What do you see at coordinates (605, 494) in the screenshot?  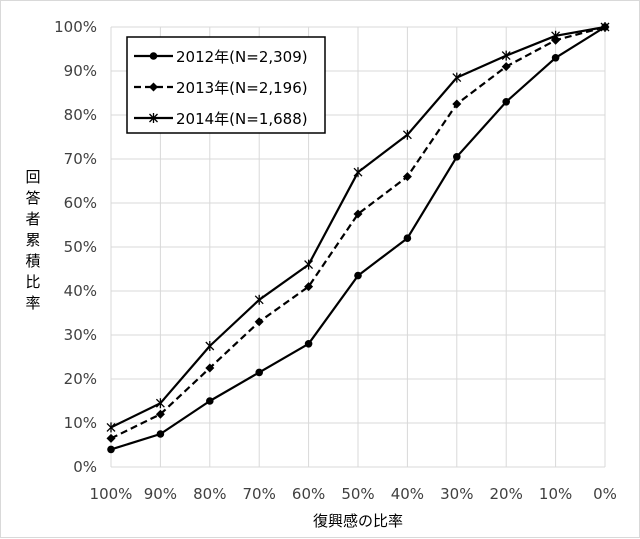 I see `x-tick-label: 0%` at bounding box center [605, 494].